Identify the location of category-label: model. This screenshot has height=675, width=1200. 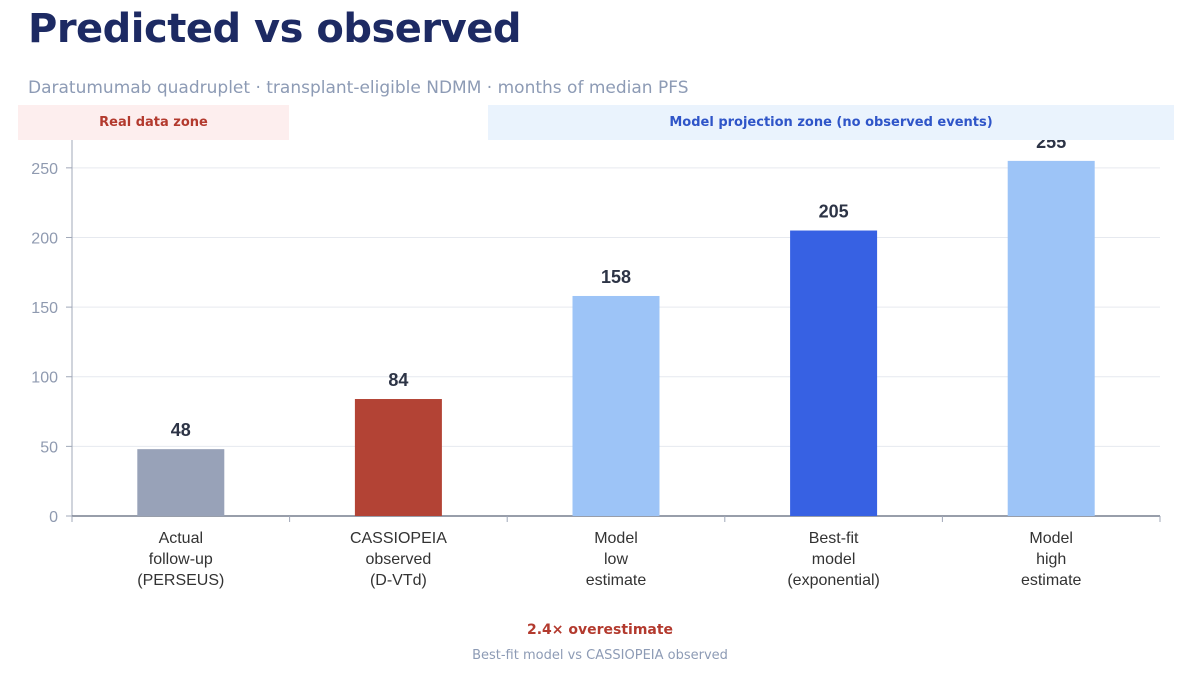
(834, 559).